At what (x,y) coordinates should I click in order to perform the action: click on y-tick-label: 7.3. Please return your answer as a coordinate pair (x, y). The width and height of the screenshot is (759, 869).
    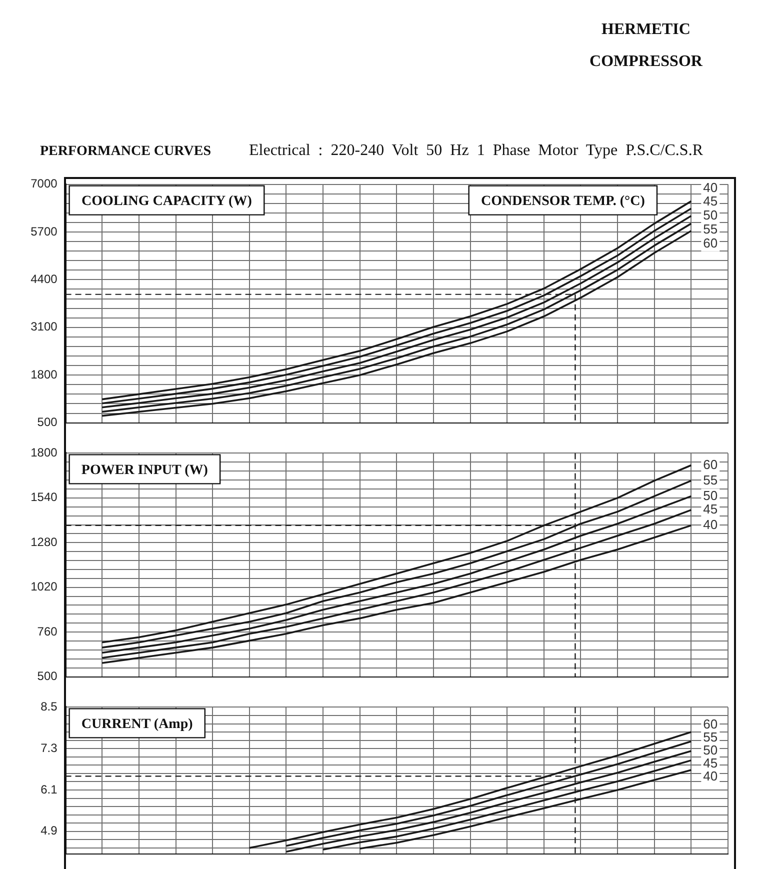
    Looking at the image, I should click on (49, 747).